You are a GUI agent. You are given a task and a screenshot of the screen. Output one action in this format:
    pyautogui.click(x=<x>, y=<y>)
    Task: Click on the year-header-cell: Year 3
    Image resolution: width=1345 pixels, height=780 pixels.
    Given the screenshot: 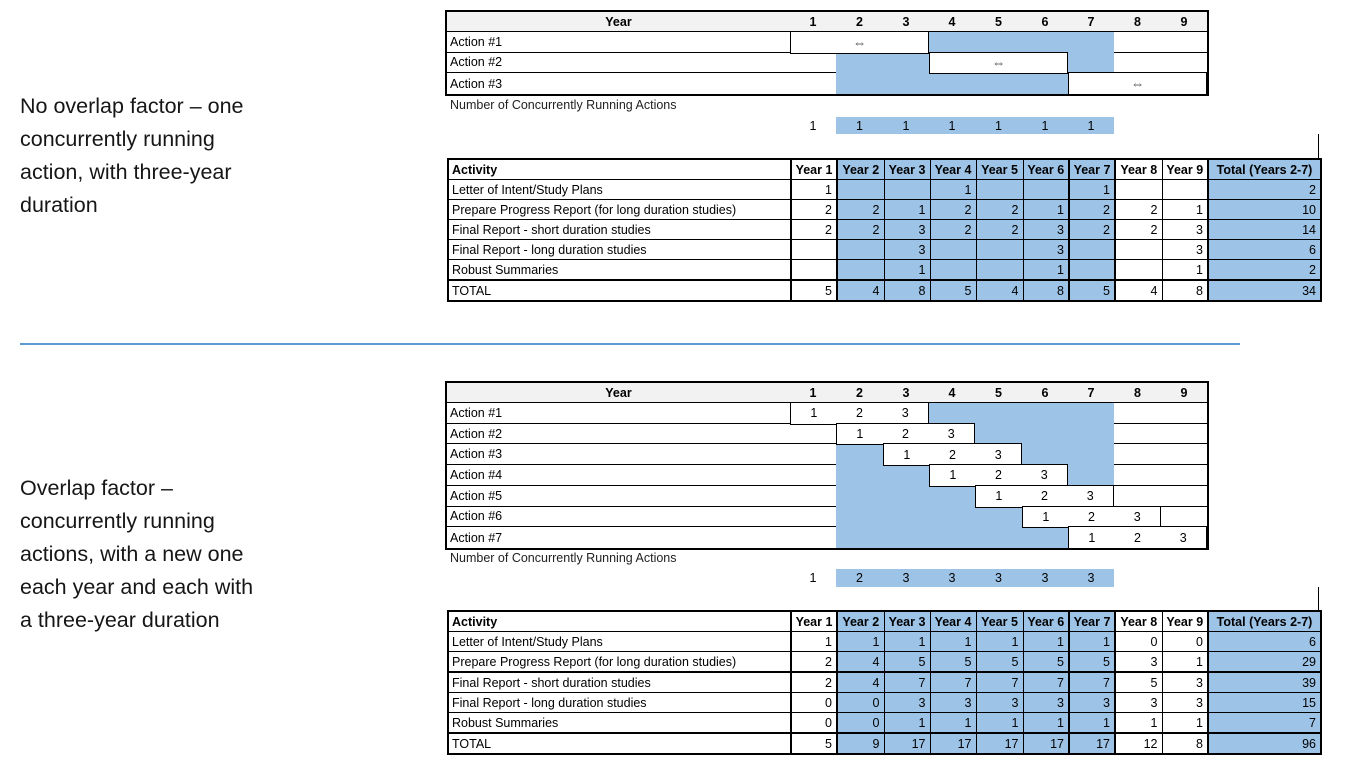 What is the action you would take?
    pyautogui.click(x=907, y=169)
    